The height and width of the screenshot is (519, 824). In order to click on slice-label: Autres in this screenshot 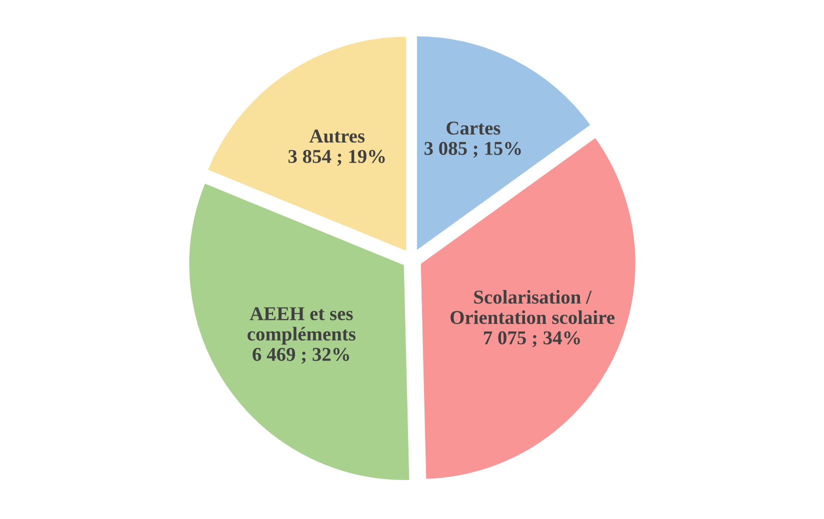, I will do `click(337, 136)`.